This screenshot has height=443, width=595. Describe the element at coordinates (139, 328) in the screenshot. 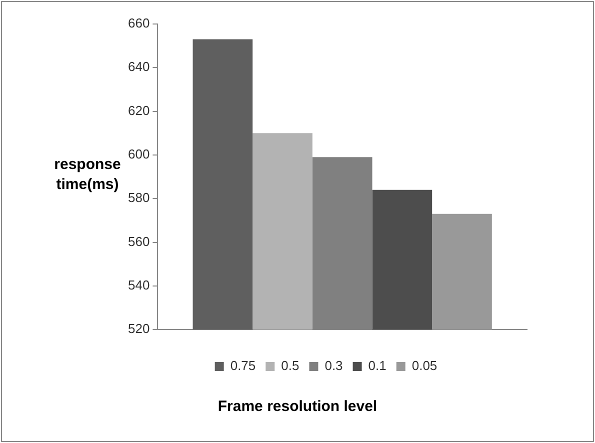

I see `y-tick-label: 520` at that location.